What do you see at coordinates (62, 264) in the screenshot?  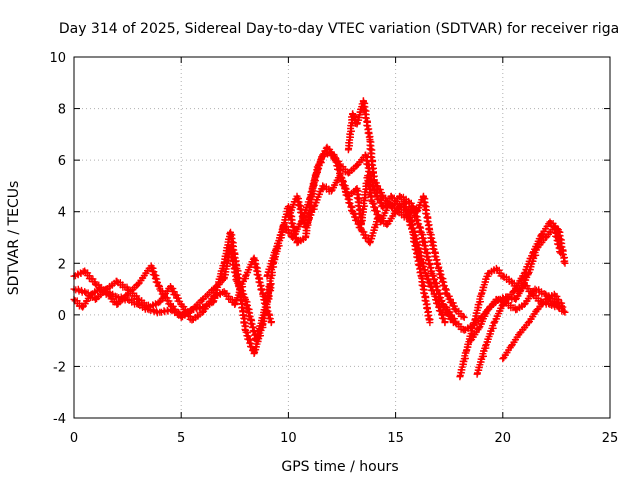 I see `y-tick-label: 2` at bounding box center [62, 264].